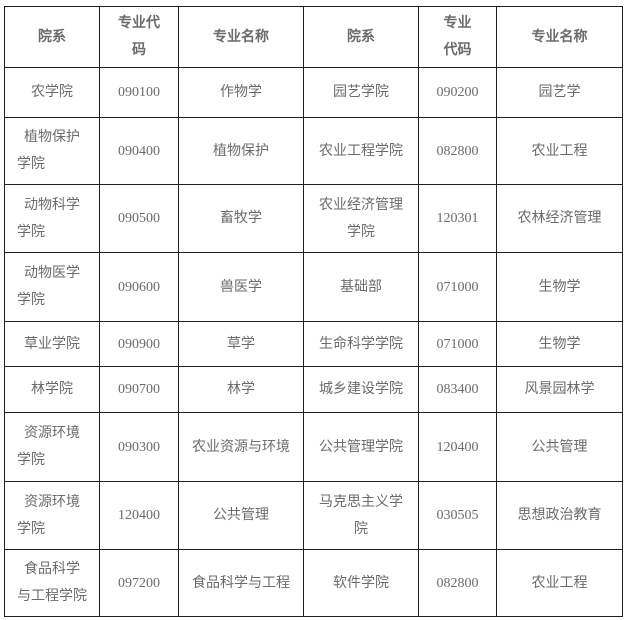  I want to click on table-cell: 090500, so click(139, 218).